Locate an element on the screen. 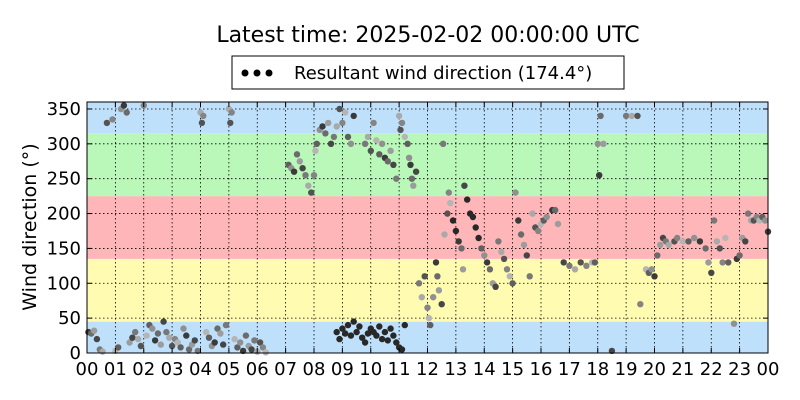 Image resolution: width=800 pixels, height=400 pixels. x-tick-label: 19 is located at coordinates (626, 369).